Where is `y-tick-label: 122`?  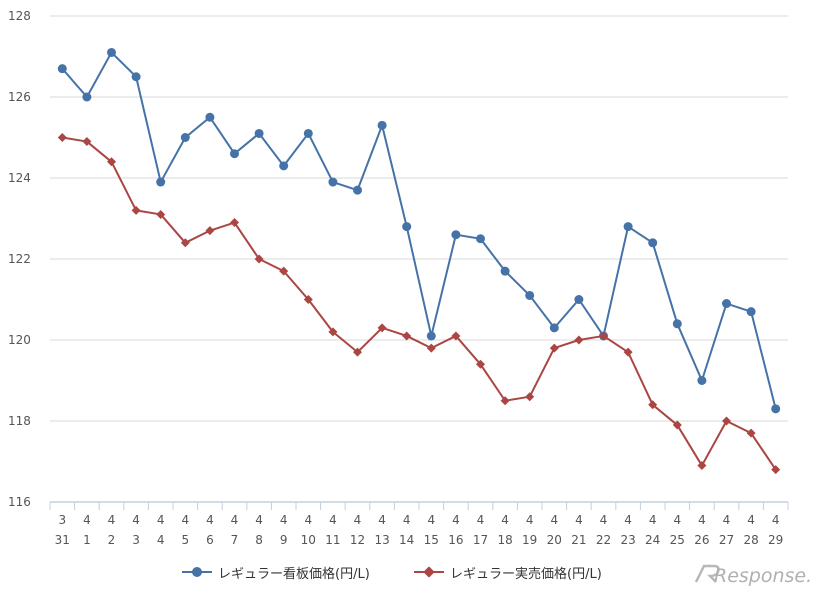 y-tick-label: 122 is located at coordinates (19, 259).